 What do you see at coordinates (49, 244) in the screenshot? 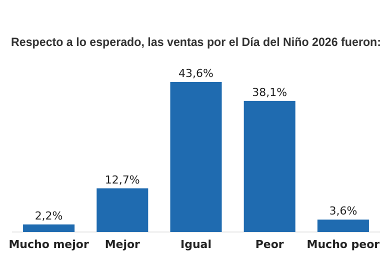
I see `x-tick-label: Mucho mejor` at bounding box center [49, 244].